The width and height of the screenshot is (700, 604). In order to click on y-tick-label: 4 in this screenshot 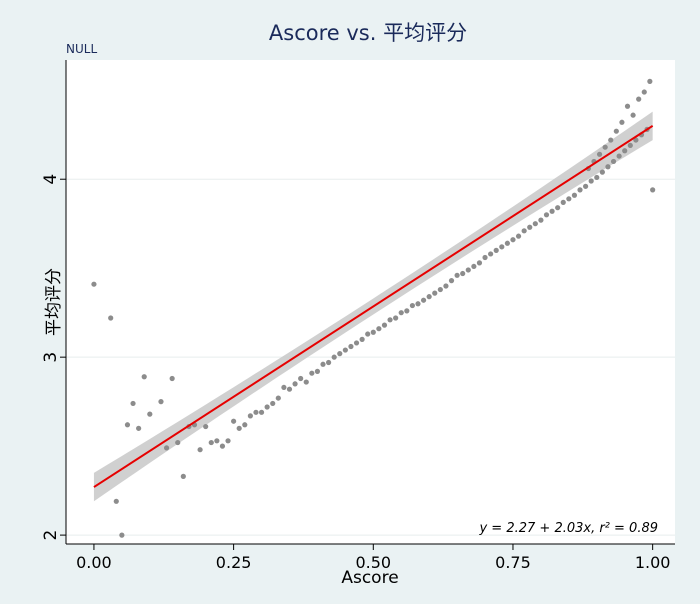, I will do `click(51, 179)`.